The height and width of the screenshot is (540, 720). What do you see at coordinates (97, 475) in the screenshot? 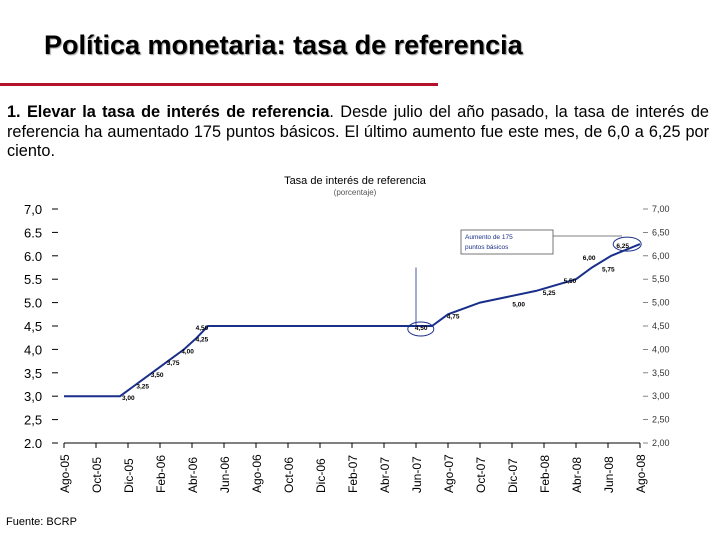
I see `x-tick-label: Oct-05` at bounding box center [97, 475].